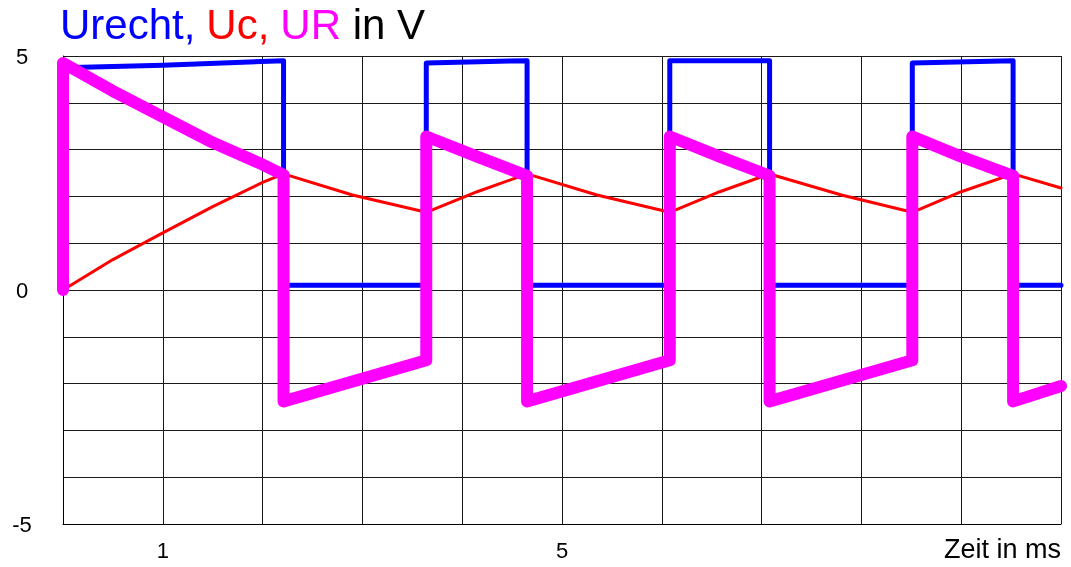  Describe the element at coordinates (22, 290) in the screenshot. I see `y-tick-label: 0` at that location.